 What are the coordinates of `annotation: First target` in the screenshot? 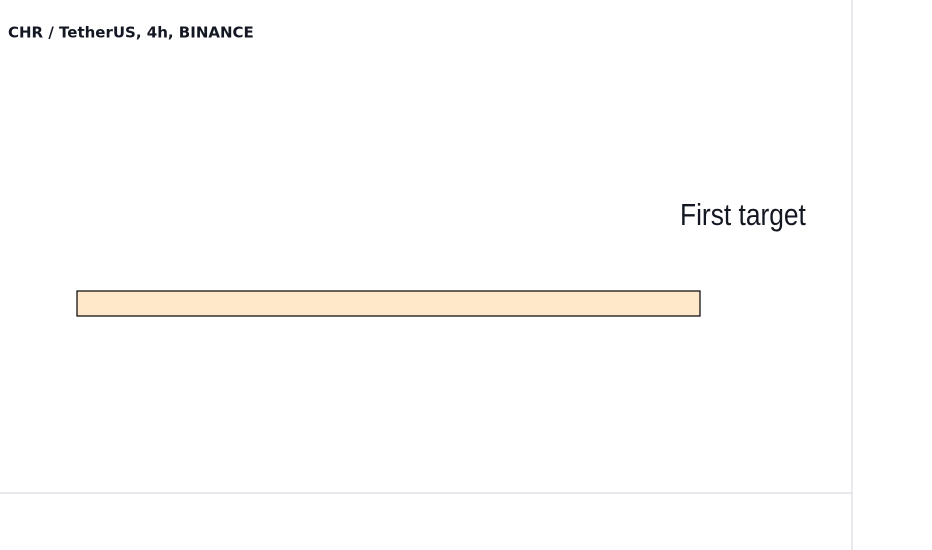 It's located at (743, 215).